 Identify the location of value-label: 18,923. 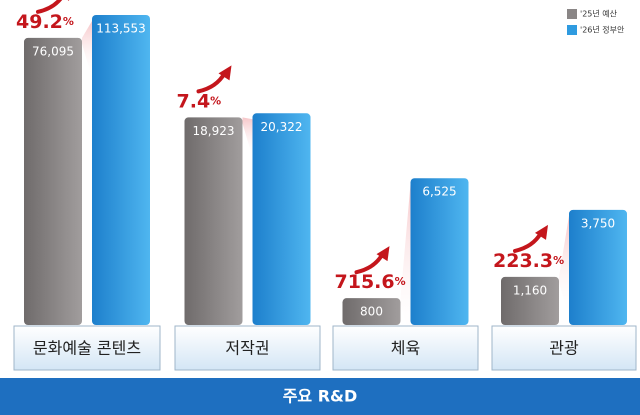
(214, 131).